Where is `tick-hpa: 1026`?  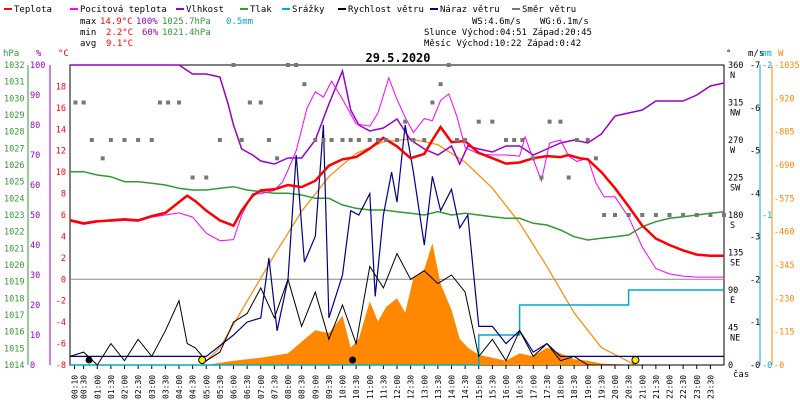
tick-hpa: 1026 is located at coordinates (14, 166).